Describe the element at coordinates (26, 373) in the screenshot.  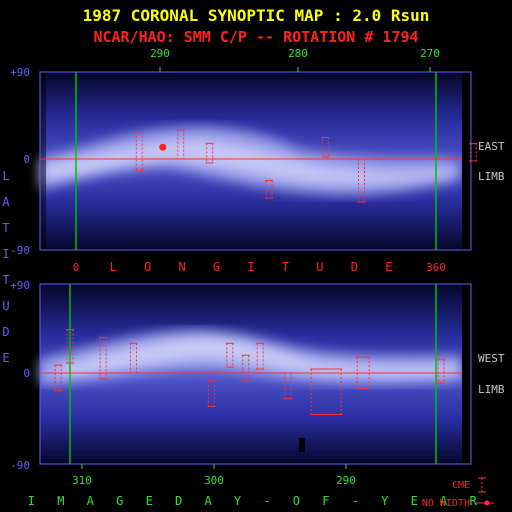
I see `west-lat-tick-0: 0` at that location.